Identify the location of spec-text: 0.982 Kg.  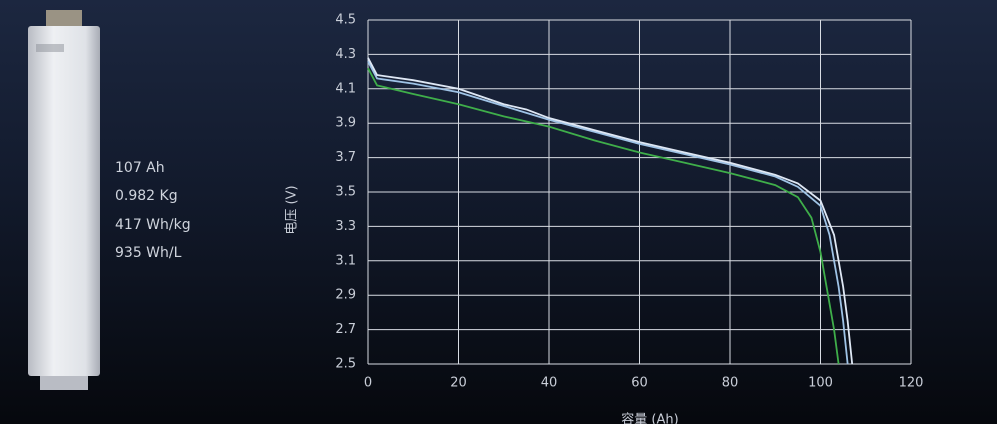
(146, 196).